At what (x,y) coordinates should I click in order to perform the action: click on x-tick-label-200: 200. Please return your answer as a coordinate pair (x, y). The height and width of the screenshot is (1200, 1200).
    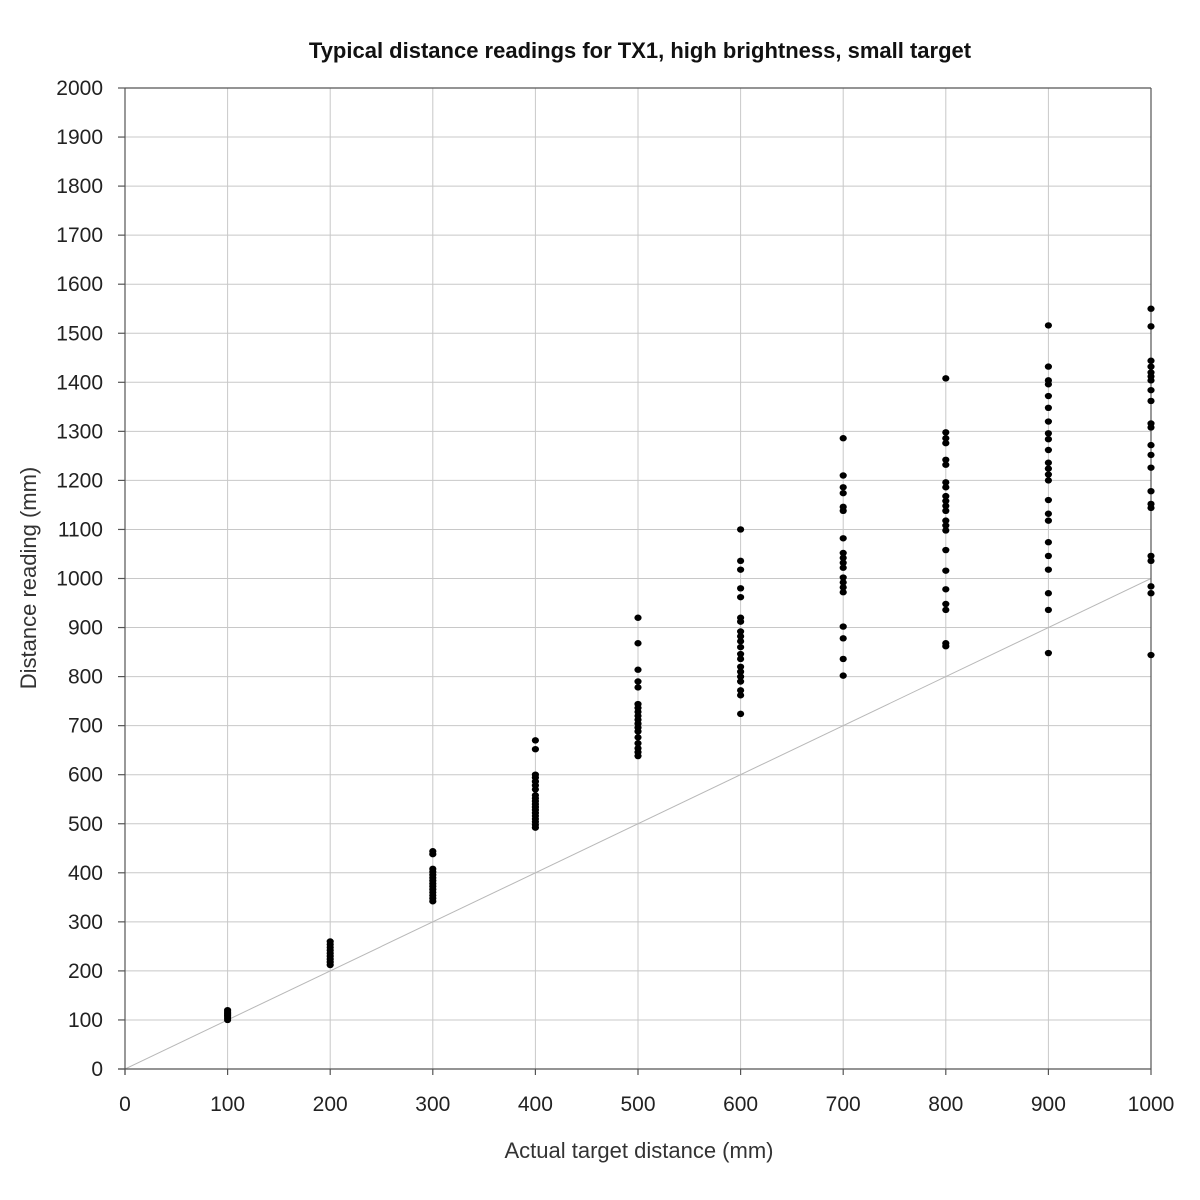
    Looking at the image, I should click on (330, 1104).